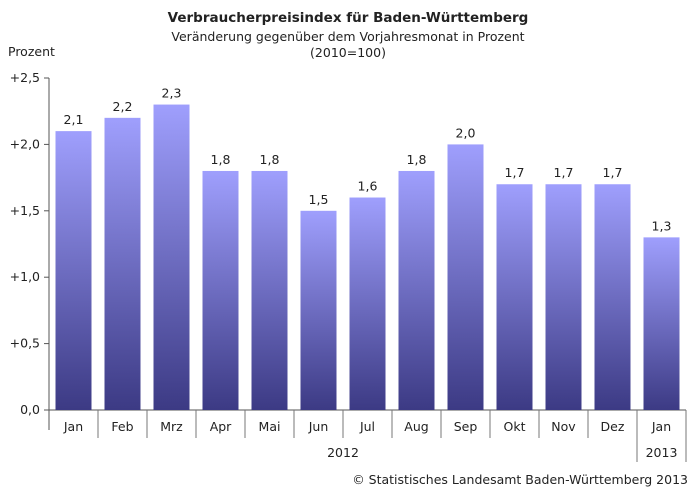 The width and height of the screenshot is (696, 493). Describe the element at coordinates (31, 51) in the screenshot. I see `y-axis-label: Prozent` at that location.